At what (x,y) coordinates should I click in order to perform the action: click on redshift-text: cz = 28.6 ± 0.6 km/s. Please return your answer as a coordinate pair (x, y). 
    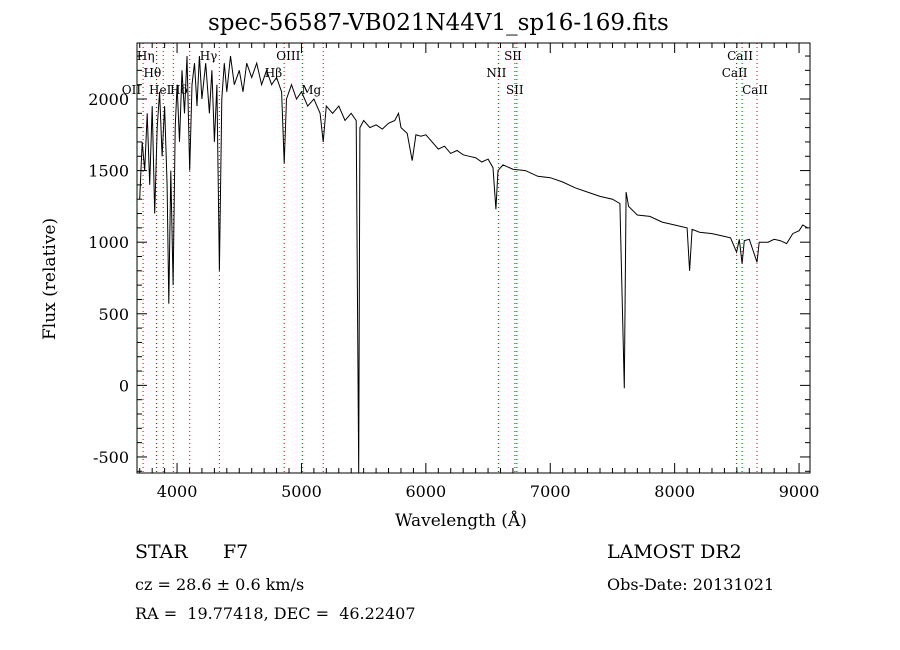
    Looking at the image, I should click on (220, 584).